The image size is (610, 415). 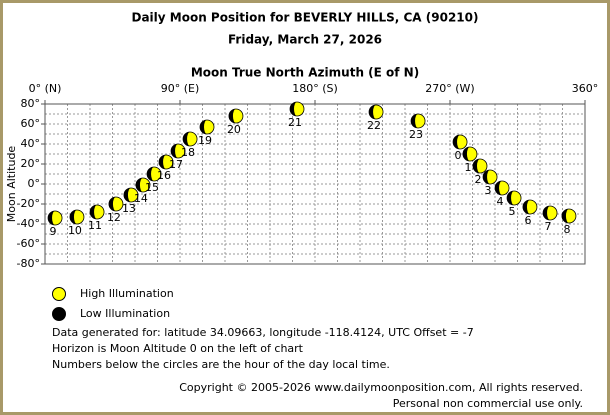 What do you see at coordinates (176, 164) in the screenshot?
I see `point-label: 17` at bounding box center [176, 164].